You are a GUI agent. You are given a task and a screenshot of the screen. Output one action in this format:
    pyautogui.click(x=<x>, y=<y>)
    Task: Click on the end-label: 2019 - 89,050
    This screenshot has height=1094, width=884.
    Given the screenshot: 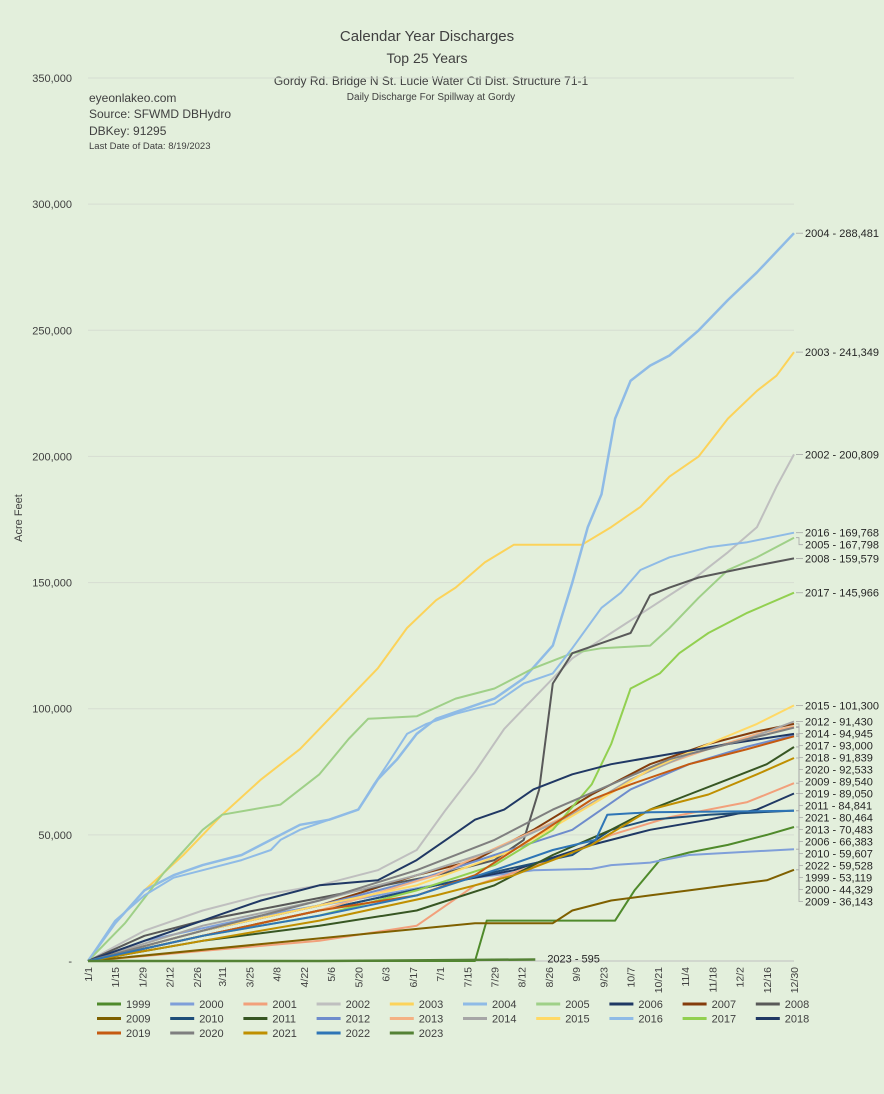 What is the action you would take?
    pyautogui.click(x=839, y=794)
    